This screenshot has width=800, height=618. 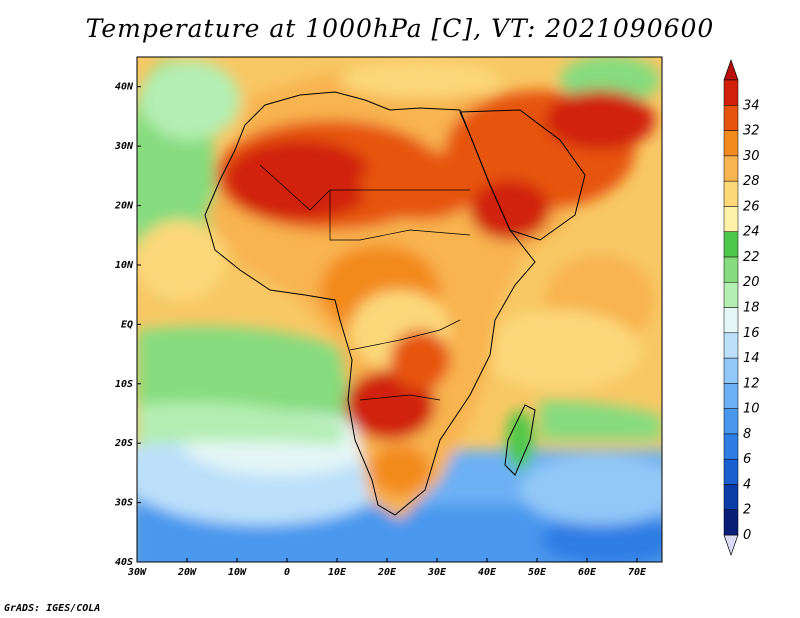 I want to click on colorbar-under-triangle, so click(x=731, y=545).